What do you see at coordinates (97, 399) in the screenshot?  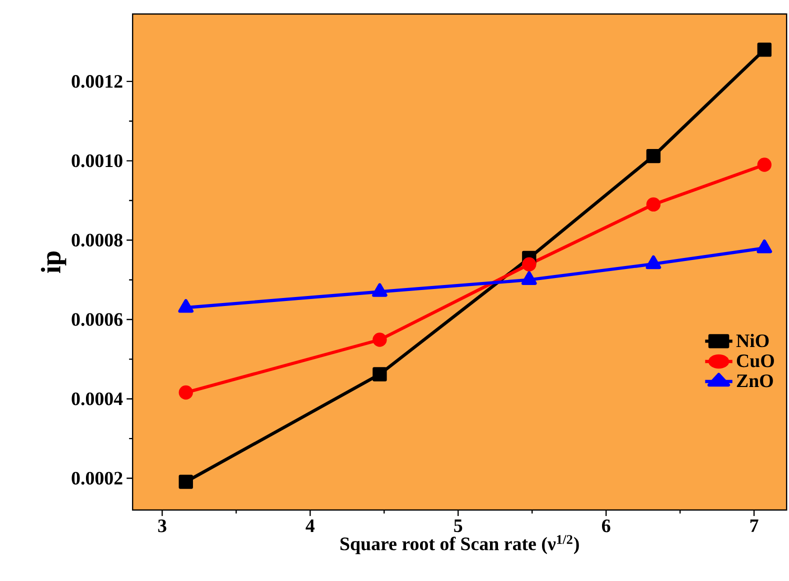 I see `y-tick-label: 0.0004` at bounding box center [97, 399].